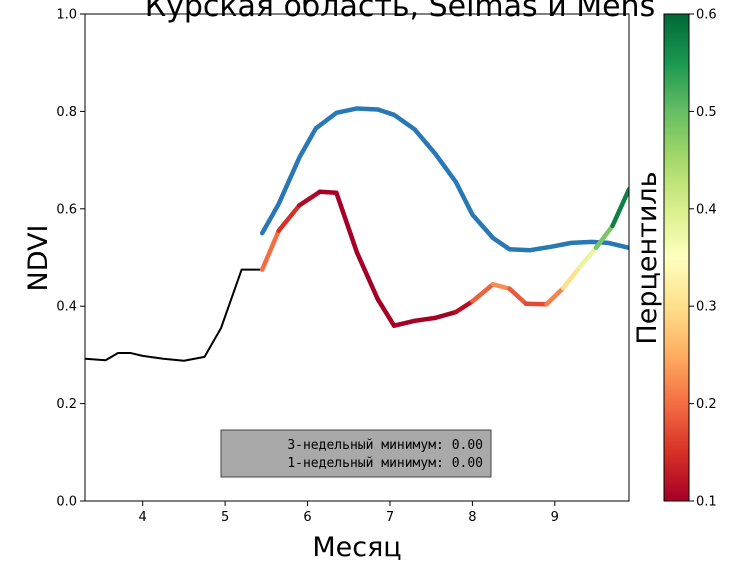 This screenshot has height=564, width=735. Describe the element at coordinates (307, 517) in the screenshot. I see `x-tick-label: 6` at that location.